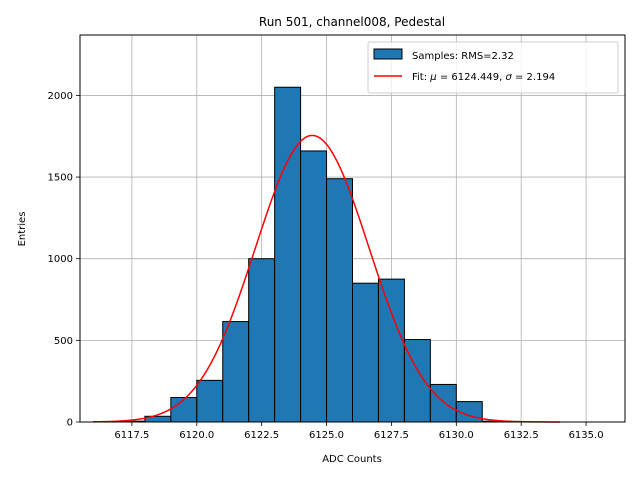 The image size is (640, 480). I want to click on y-tick-label: 2000, so click(60, 96).